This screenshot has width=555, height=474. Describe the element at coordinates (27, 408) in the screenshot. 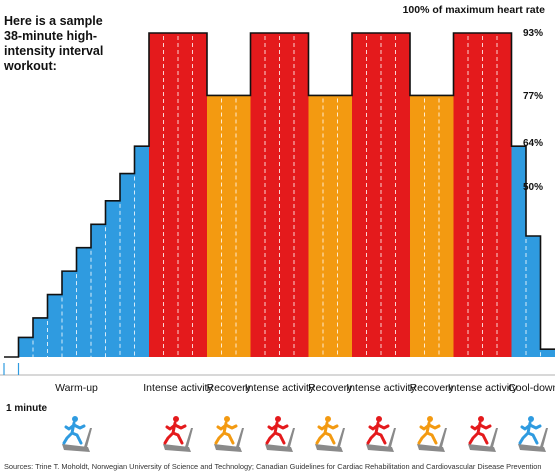

I see `minute-scale-label: 1 minute` at that location.